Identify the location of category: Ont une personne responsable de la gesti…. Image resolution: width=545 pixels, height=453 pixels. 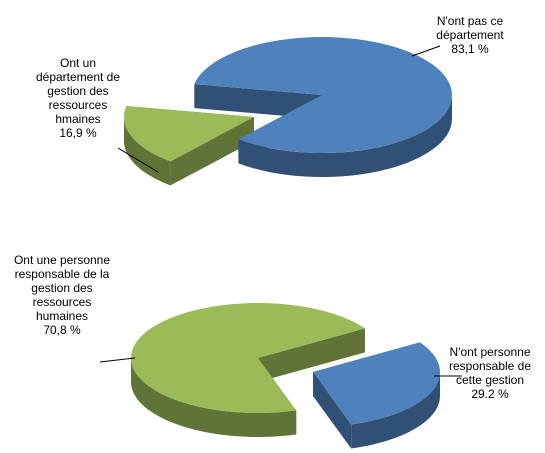
(62, 288).